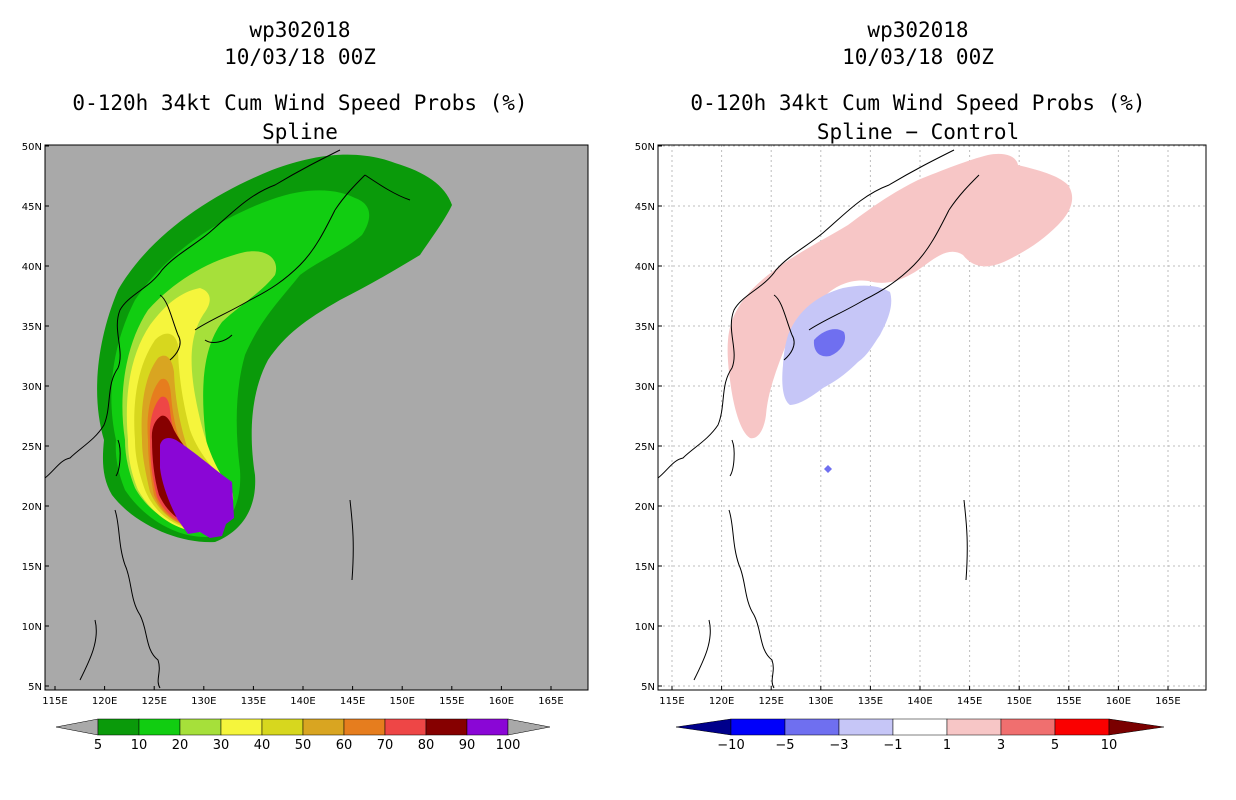 The image size is (1236, 800). What do you see at coordinates (892, 745) in the screenshot?
I see `colorbar-label: −1` at bounding box center [892, 745].